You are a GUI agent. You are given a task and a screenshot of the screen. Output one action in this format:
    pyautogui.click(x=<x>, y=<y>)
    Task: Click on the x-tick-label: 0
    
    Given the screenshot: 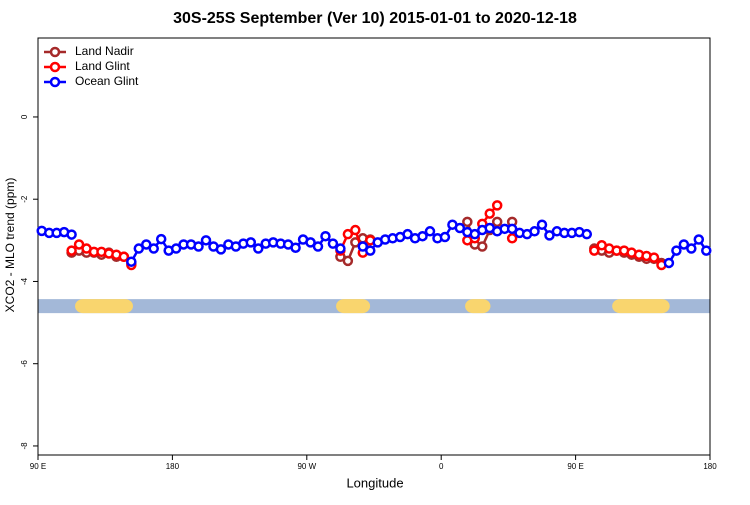 What is the action you would take?
    pyautogui.click(x=441, y=466)
    